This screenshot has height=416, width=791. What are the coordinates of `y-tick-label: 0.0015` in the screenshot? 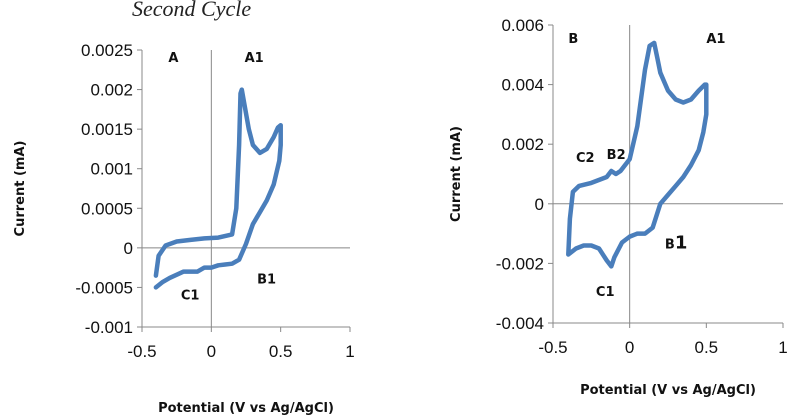 It's located at (107, 129).